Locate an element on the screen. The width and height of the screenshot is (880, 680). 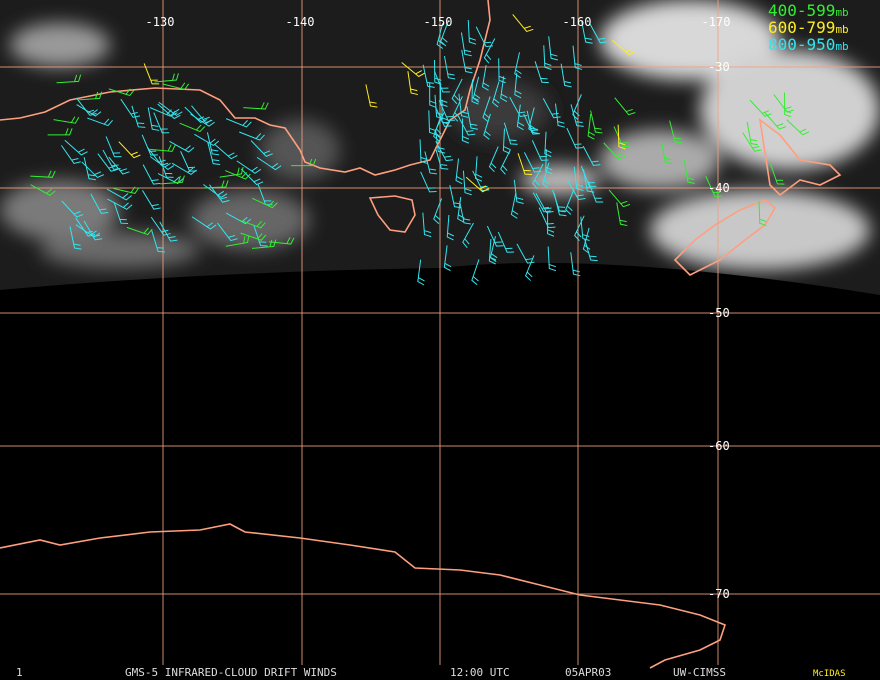
legend-unit: mb is located at coordinates (841, 12).